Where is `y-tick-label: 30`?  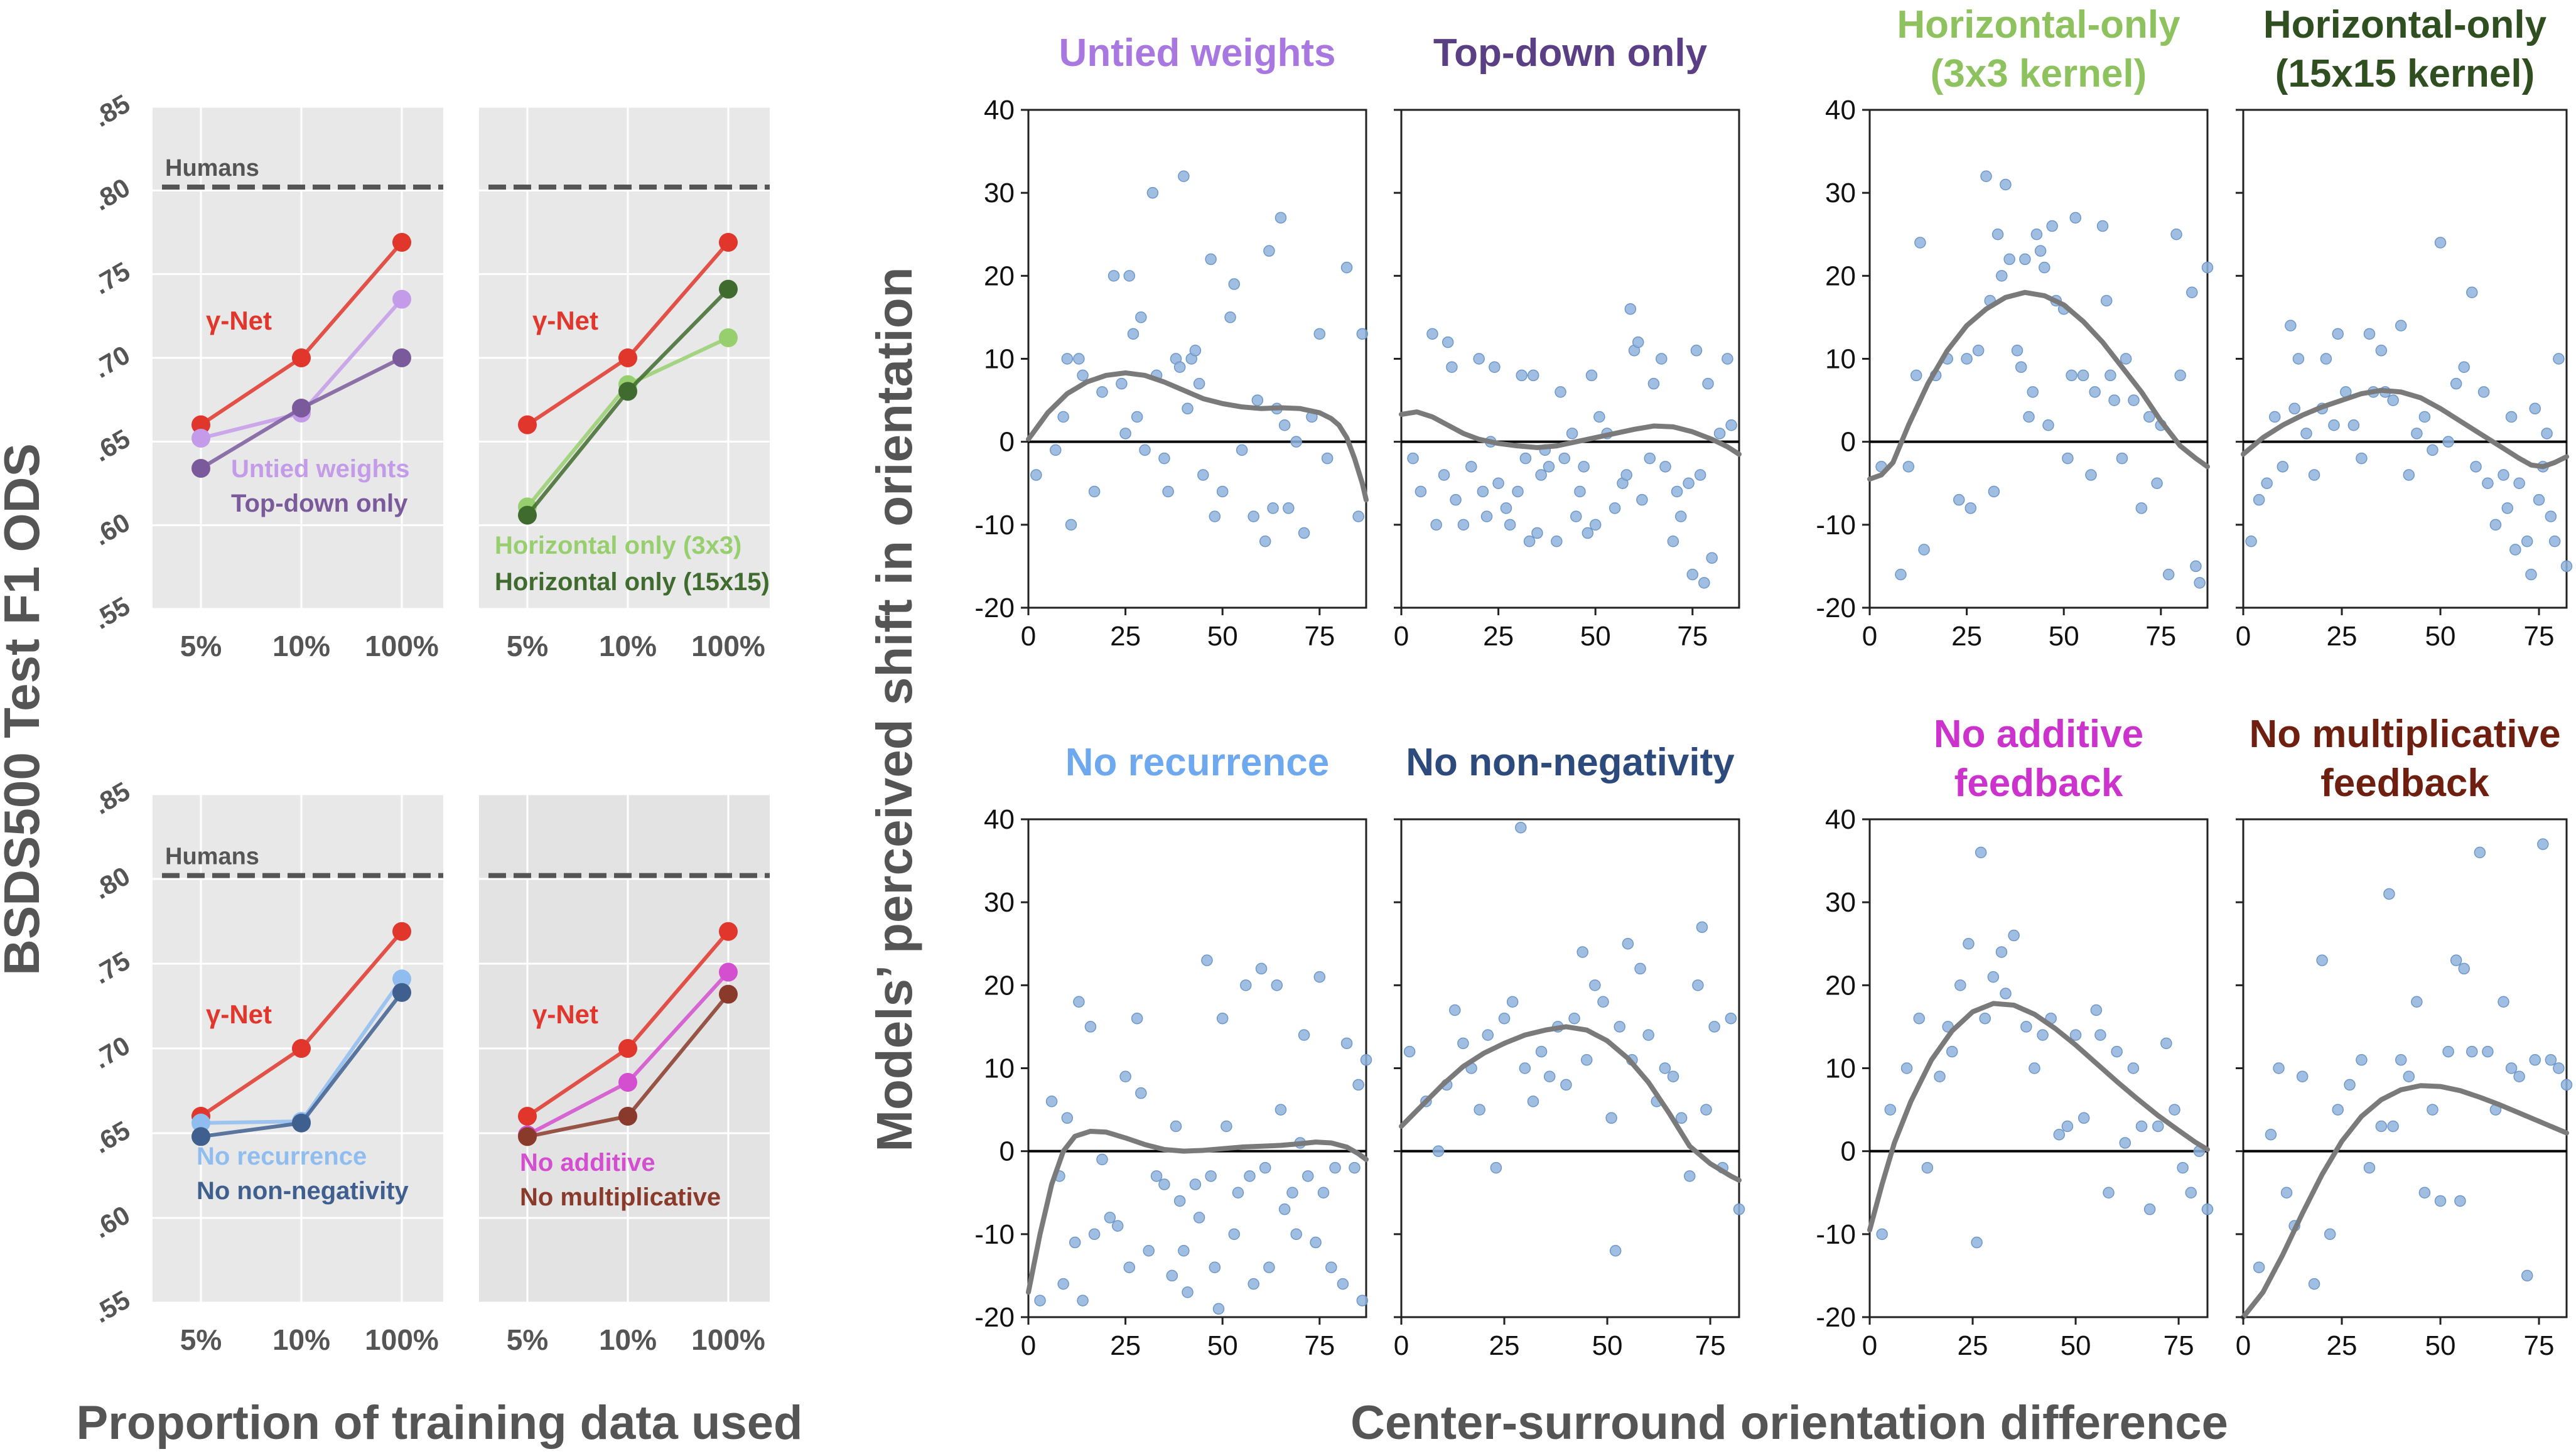
y-tick-label: 30 is located at coordinates (1841, 902).